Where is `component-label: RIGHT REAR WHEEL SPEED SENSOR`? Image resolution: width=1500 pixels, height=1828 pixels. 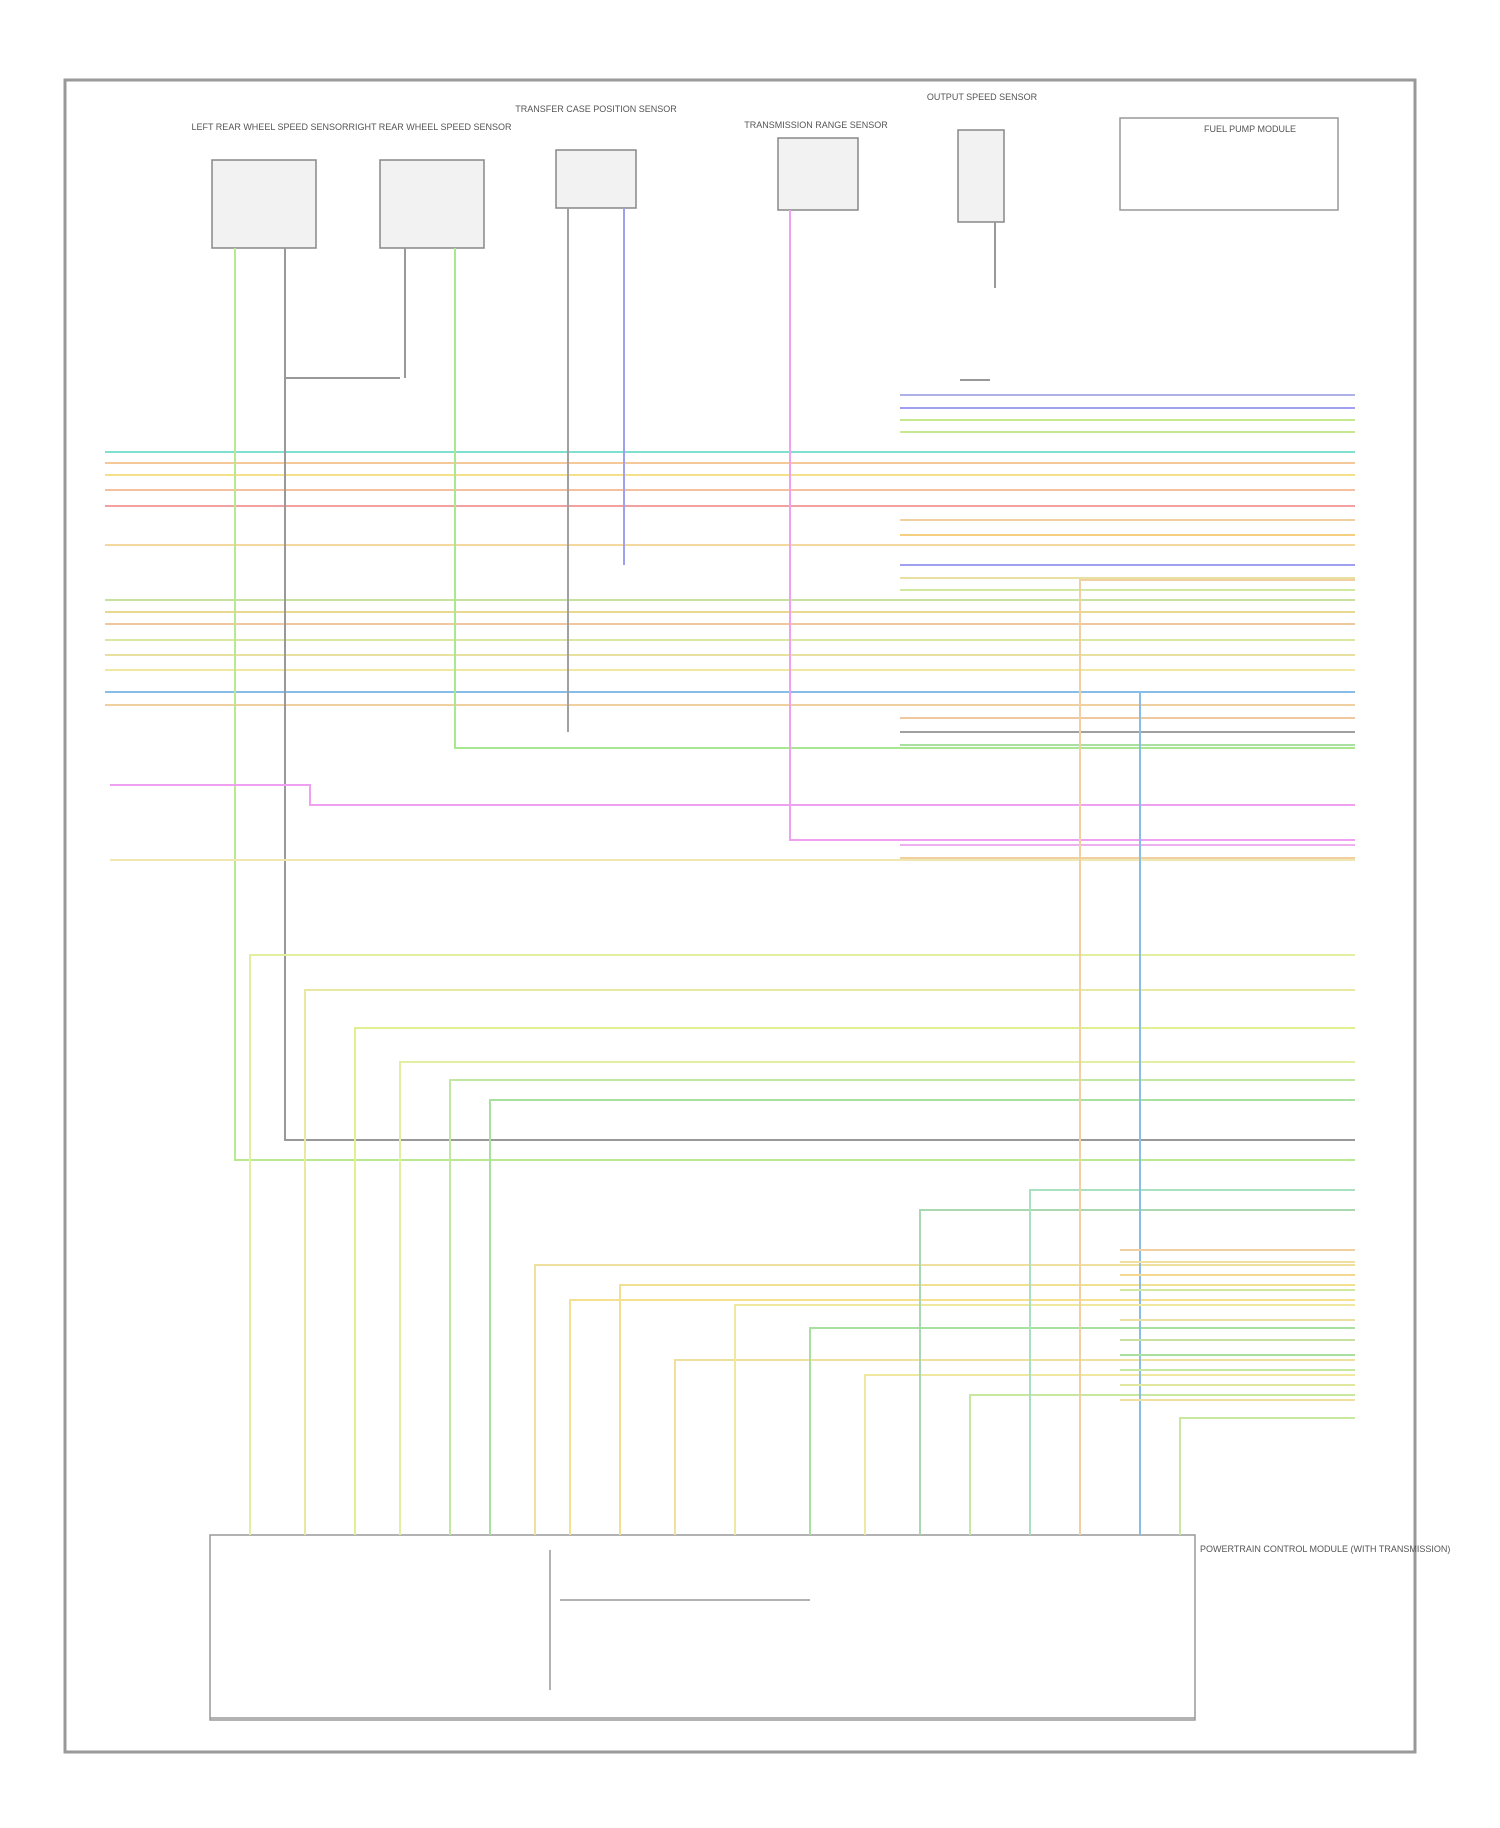
component-label: RIGHT REAR WHEEL SPEED SENSOR is located at coordinates (430, 127).